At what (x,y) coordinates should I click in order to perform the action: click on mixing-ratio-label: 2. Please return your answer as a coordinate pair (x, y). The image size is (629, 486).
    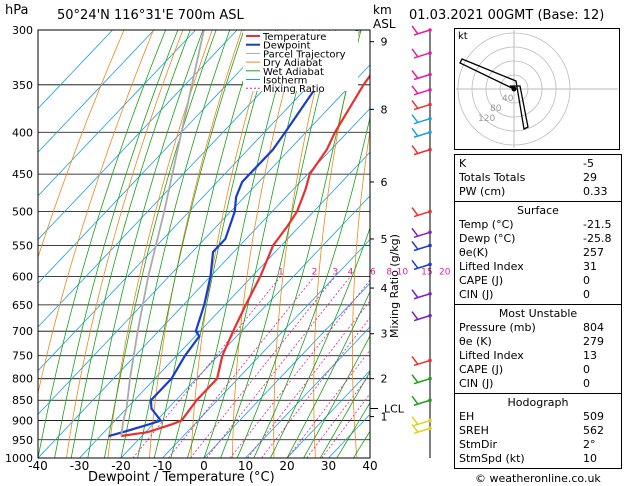
    Looking at the image, I should click on (315, 272).